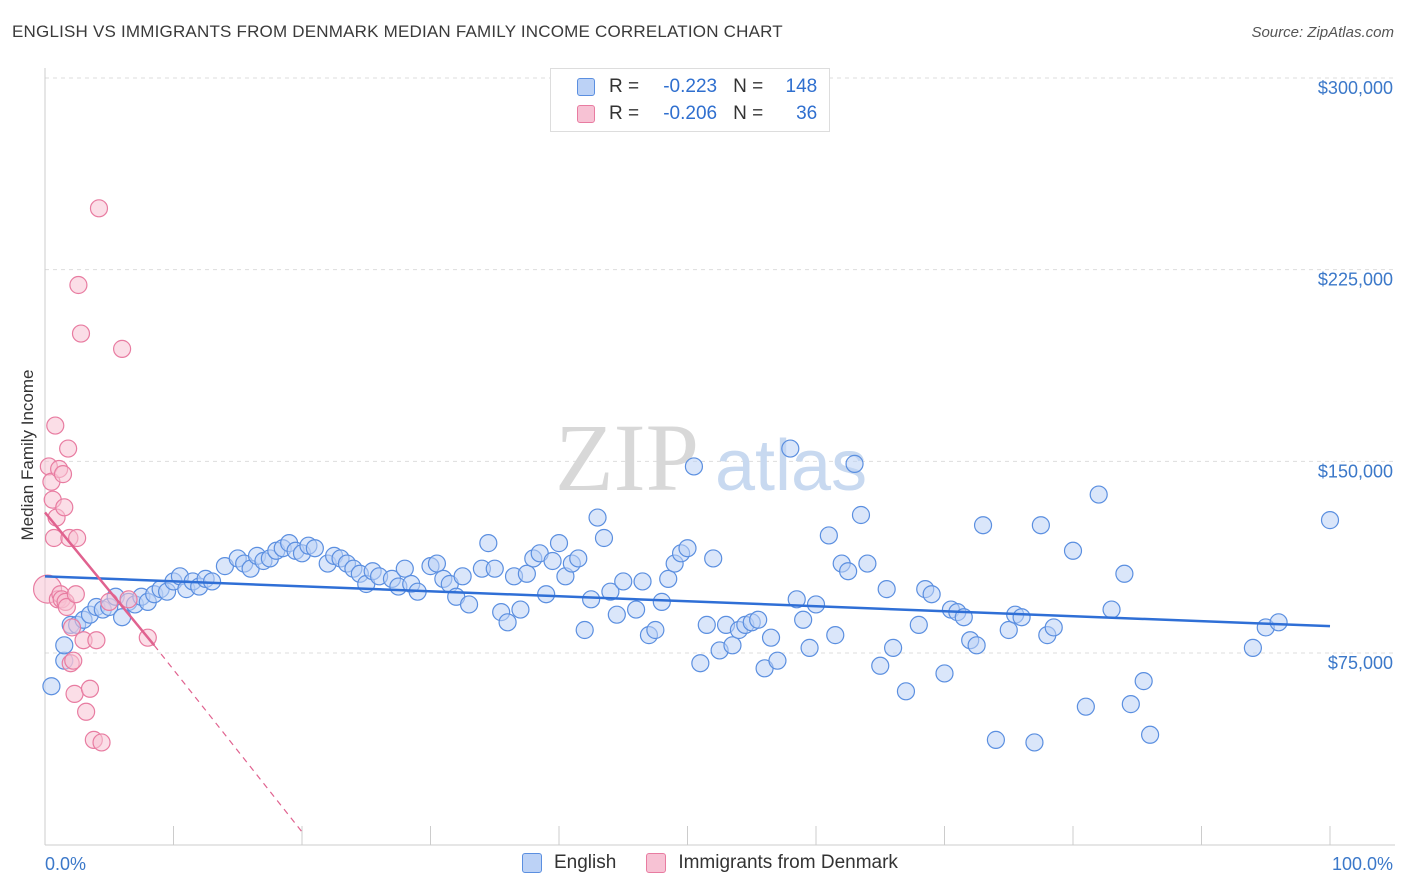 Image resolution: width=1406 pixels, height=892 pixels. What do you see at coordinates (627, 457) in the screenshot?
I see `watermark-zip: ZIP` at bounding box center [627, 457].